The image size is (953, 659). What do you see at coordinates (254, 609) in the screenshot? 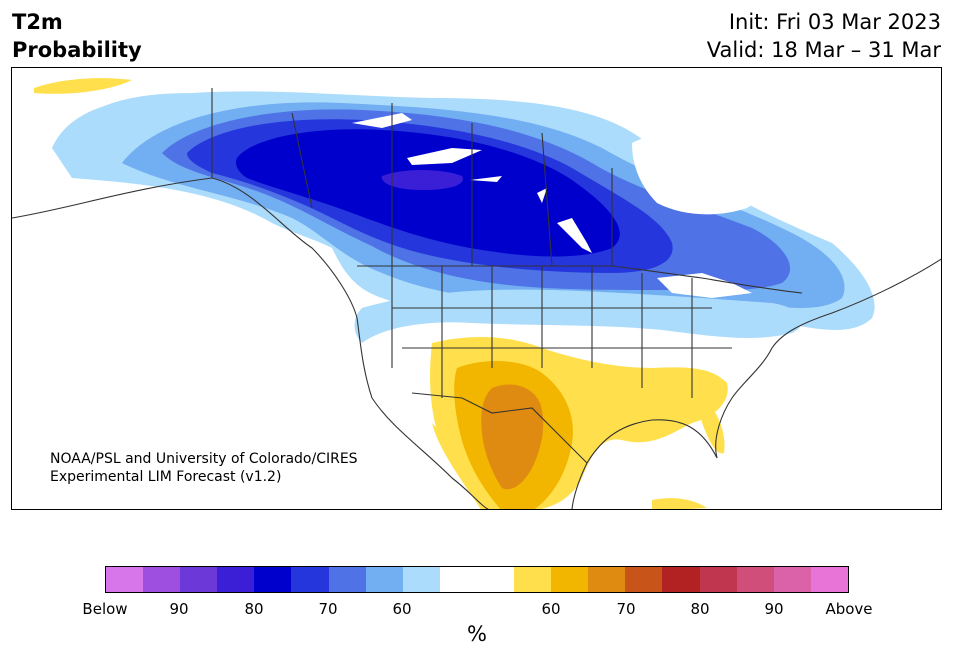
I see `colorbar-tick-below-80: 80` at bounding box center [254, 609].